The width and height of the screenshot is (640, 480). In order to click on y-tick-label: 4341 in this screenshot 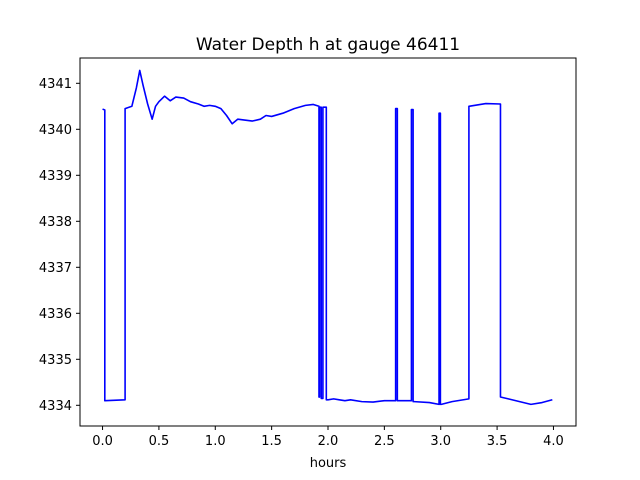, I will do `click(55, 84)`.